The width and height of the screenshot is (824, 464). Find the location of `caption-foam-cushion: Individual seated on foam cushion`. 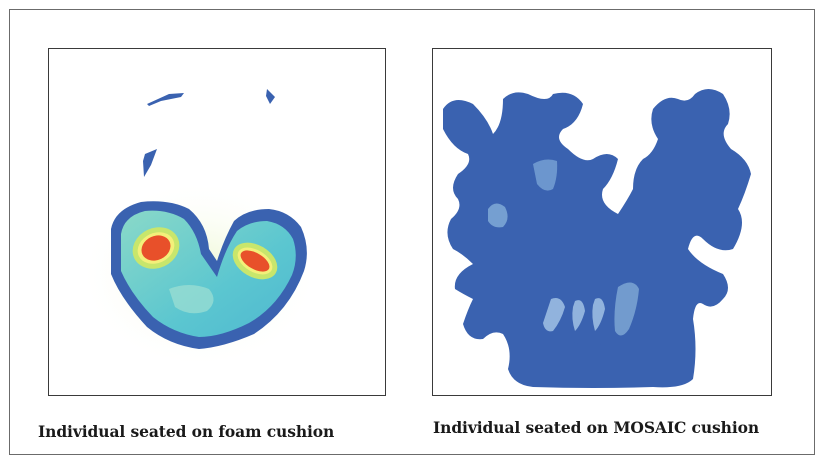

caption-foam-cushion: Individual seated on foam cushion is located at coordinates (186, 431).